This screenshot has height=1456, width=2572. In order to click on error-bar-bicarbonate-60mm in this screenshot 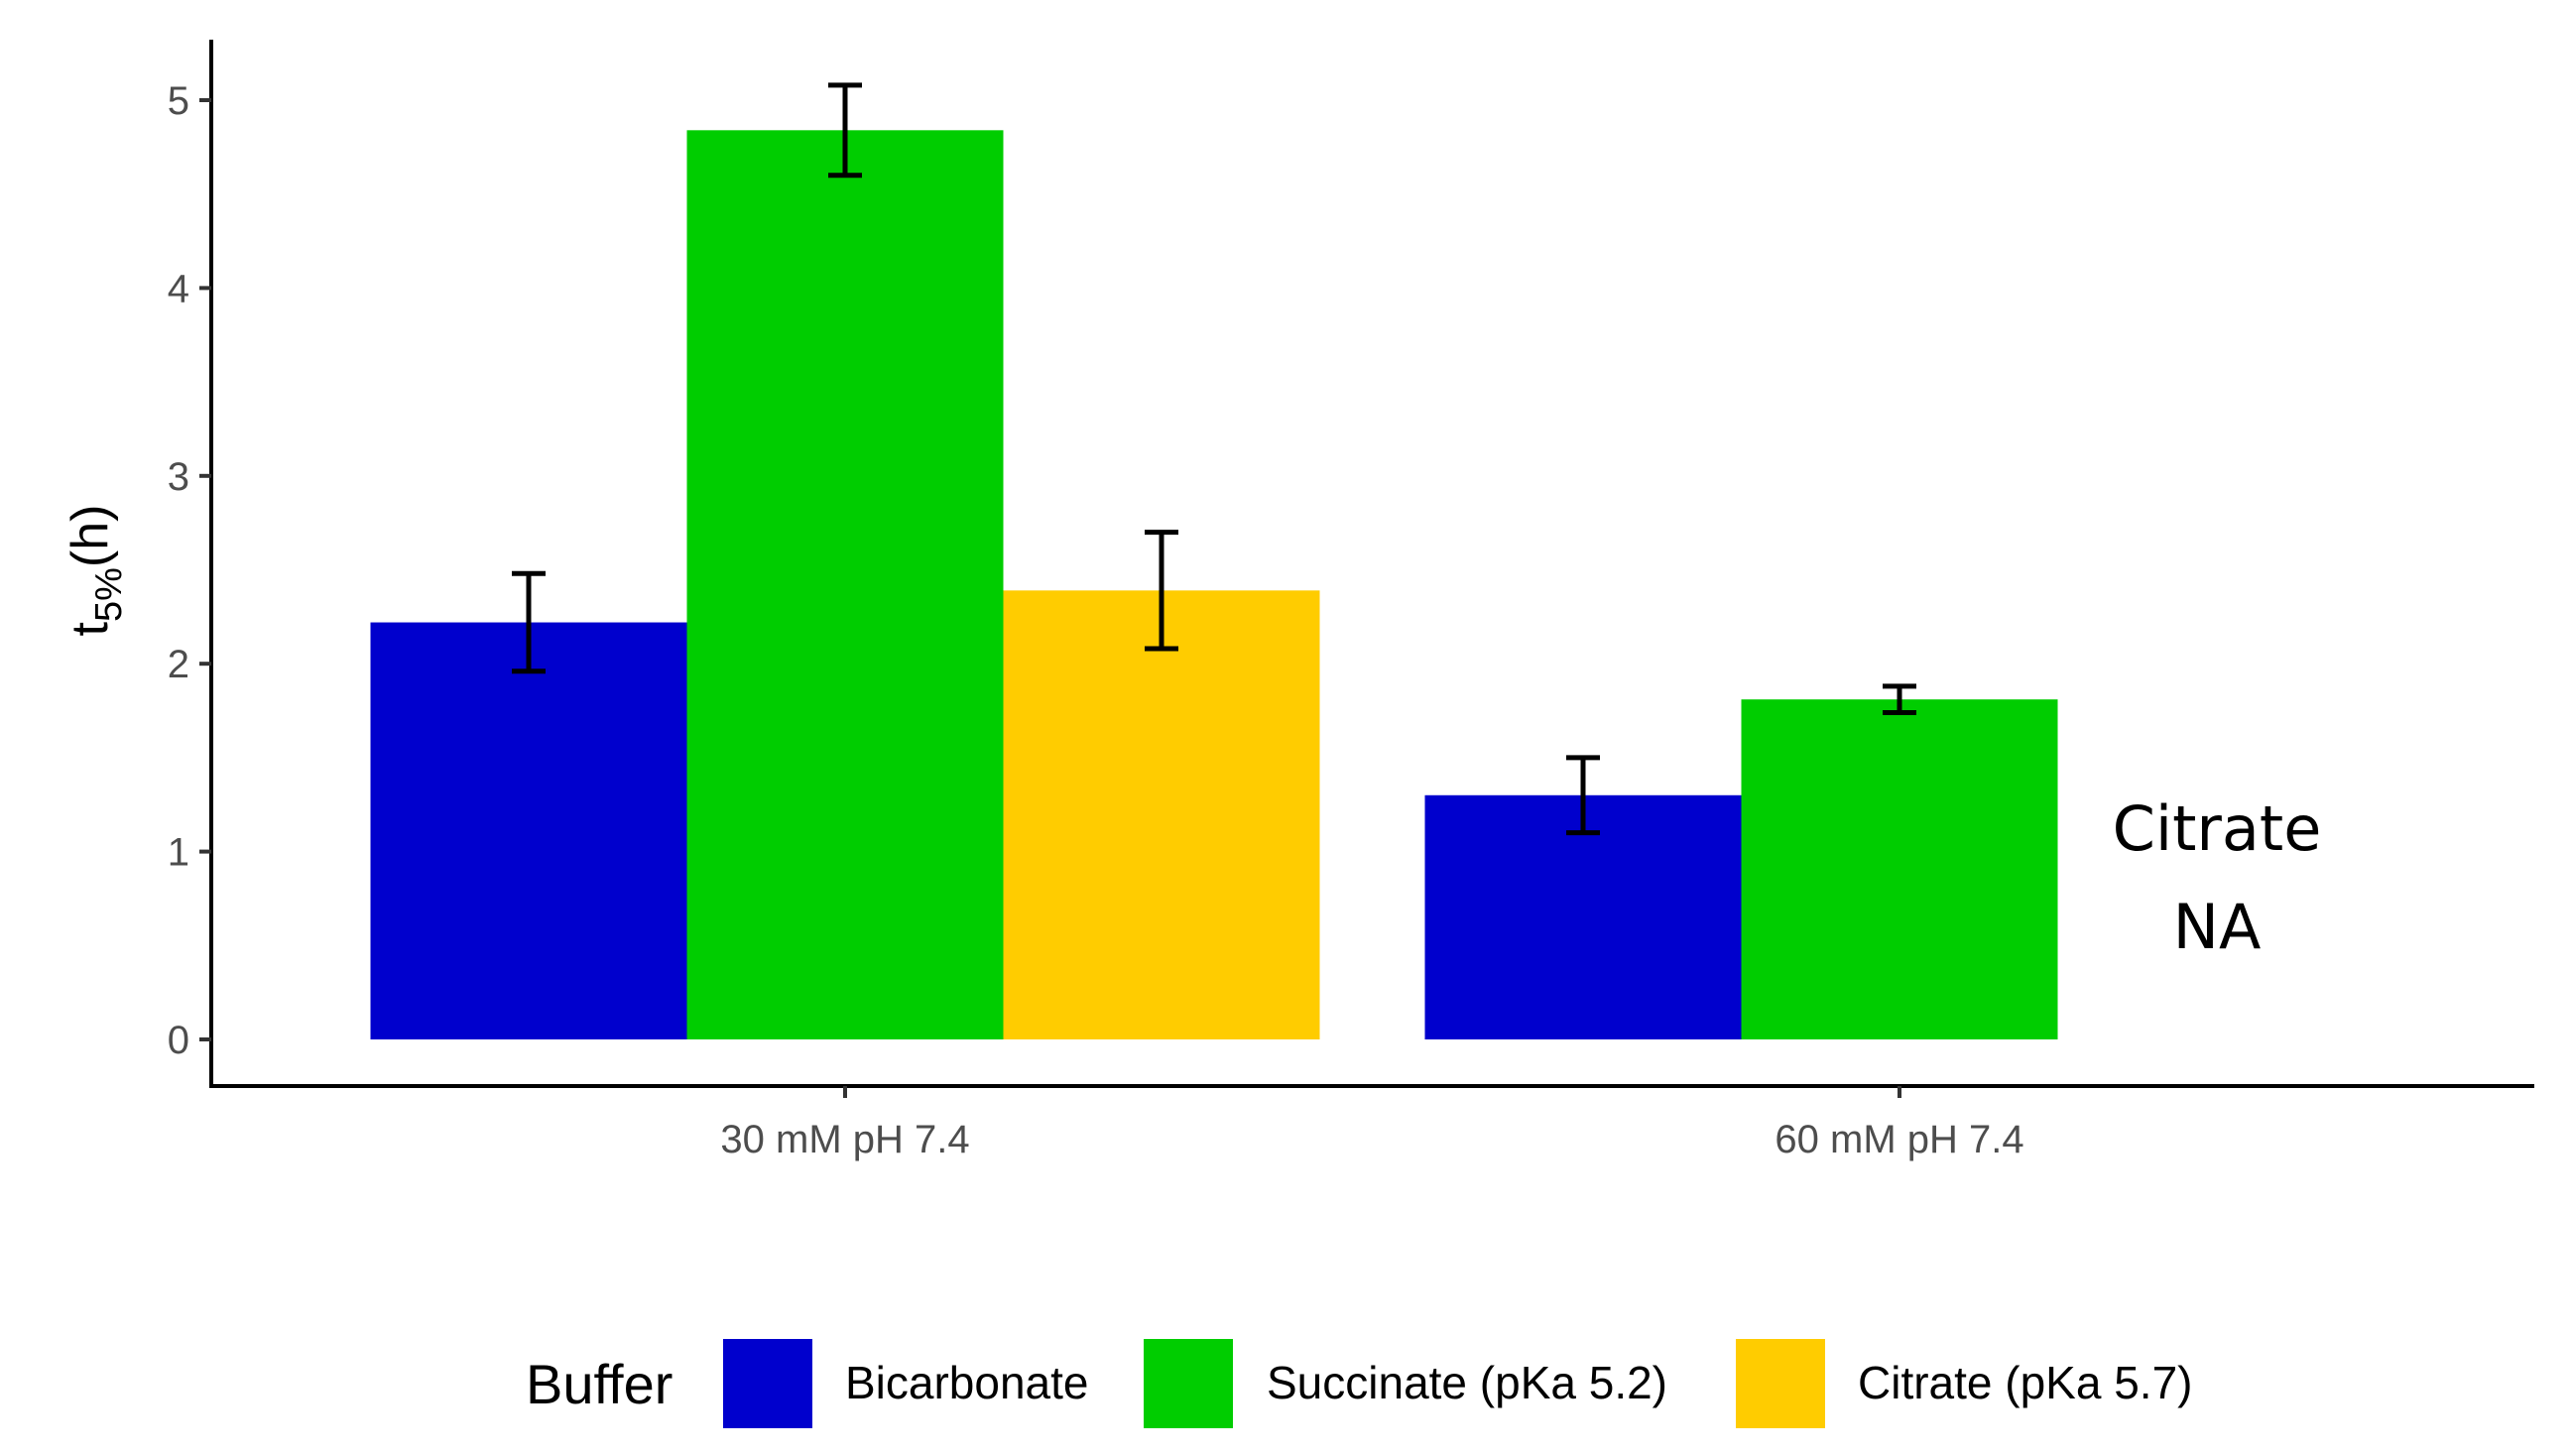, I will do `click(1583, 795)`.